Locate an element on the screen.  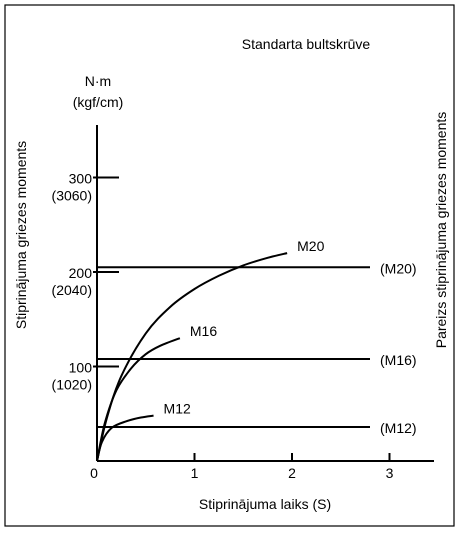
y-unit-sublabel: (kgf/cm) is located at coordinates (98, 102).